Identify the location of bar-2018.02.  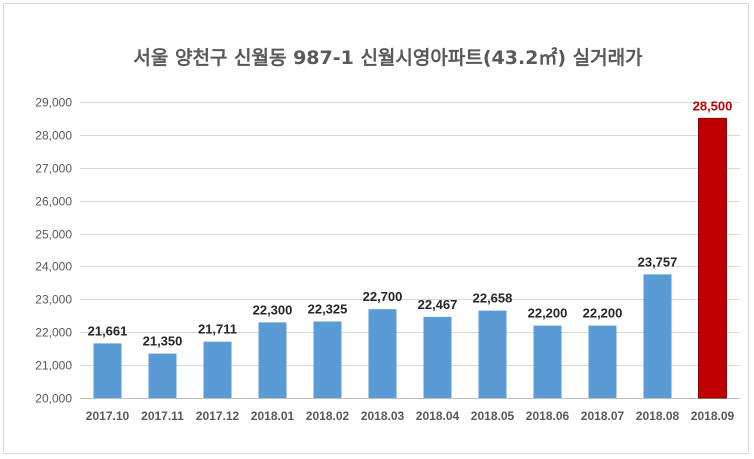
(327, 359).